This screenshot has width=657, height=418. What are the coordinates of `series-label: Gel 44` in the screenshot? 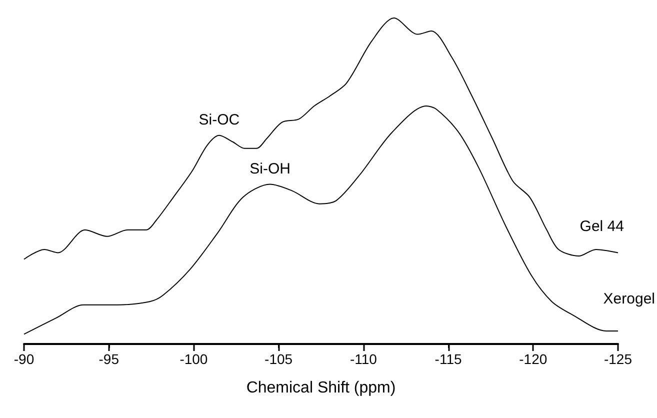 It's located at (602, 227).